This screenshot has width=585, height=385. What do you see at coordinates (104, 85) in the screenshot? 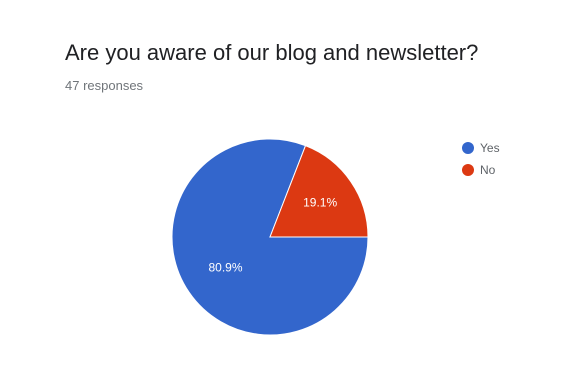
I see `response-count: 47 responses` at bounding box center [104, 85].